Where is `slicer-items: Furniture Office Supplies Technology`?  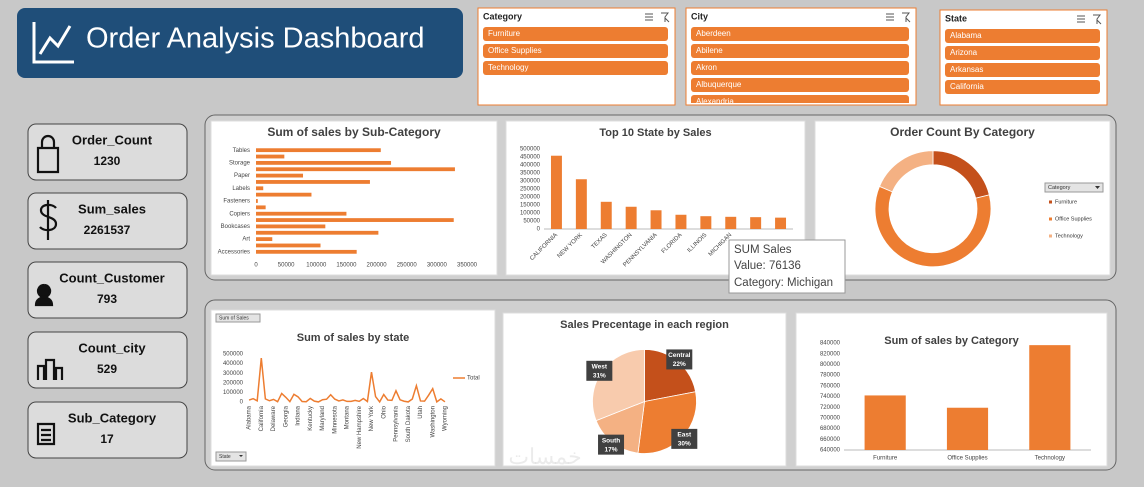
slicer-items: Furniture Office Supplies Technology is located at coordinates (575, 51).